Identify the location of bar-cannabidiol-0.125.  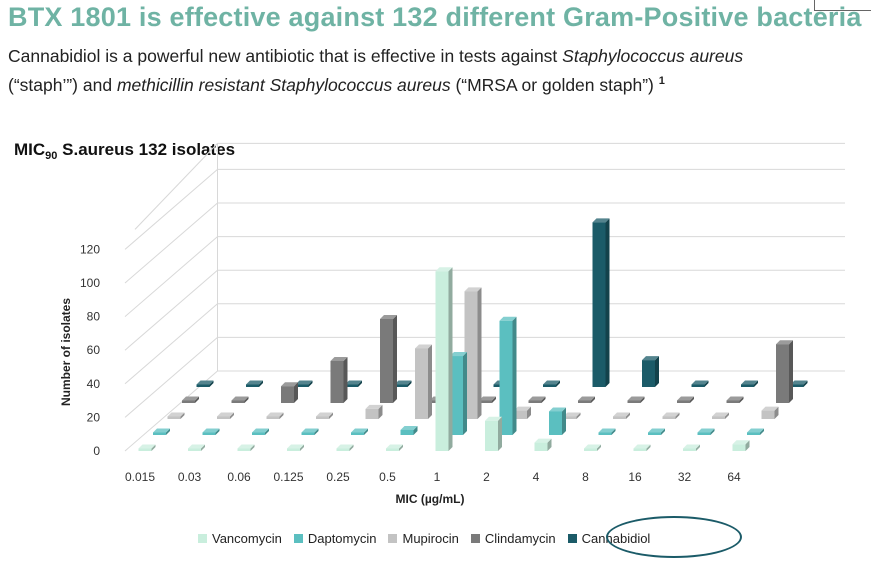
(351, 385).